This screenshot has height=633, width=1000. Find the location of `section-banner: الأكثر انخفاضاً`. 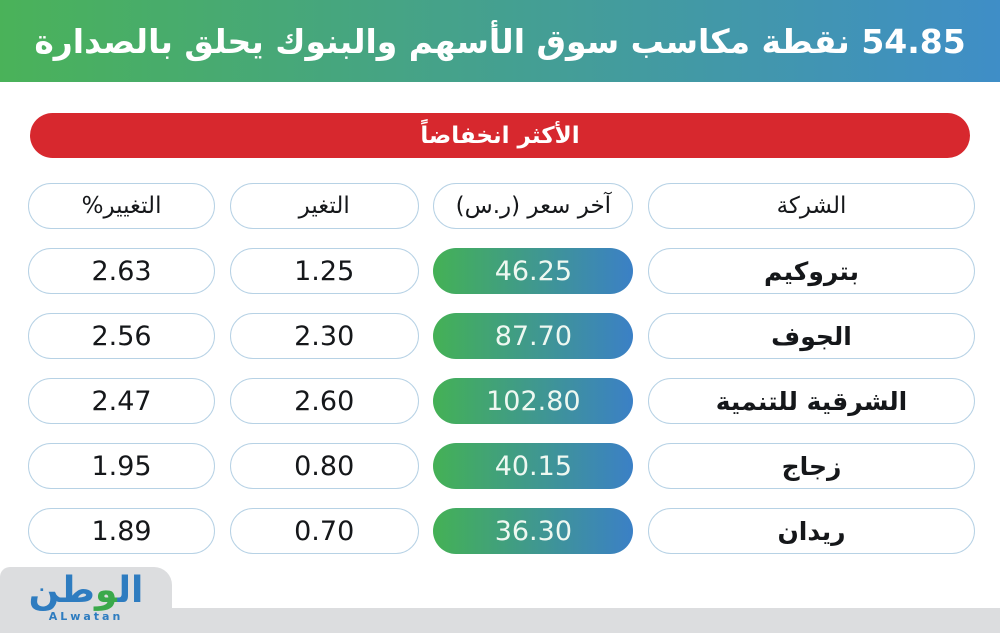

section-banner: الأكثر انخفاضاً is located at coordinates (500, 135).